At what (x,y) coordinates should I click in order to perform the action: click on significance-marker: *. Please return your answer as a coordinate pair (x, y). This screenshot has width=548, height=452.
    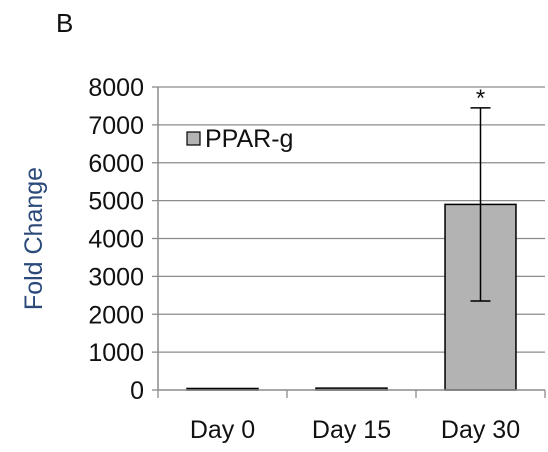
    Looking at the image, I should click on (480, 98).